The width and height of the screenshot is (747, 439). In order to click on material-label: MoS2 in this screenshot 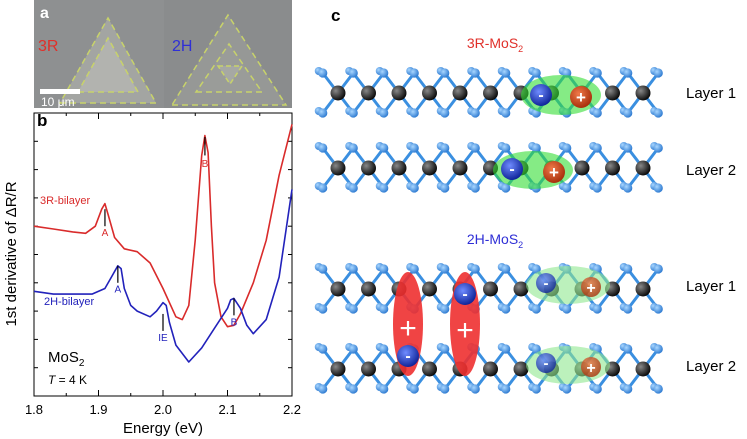, I will do `click(66, 359)`.